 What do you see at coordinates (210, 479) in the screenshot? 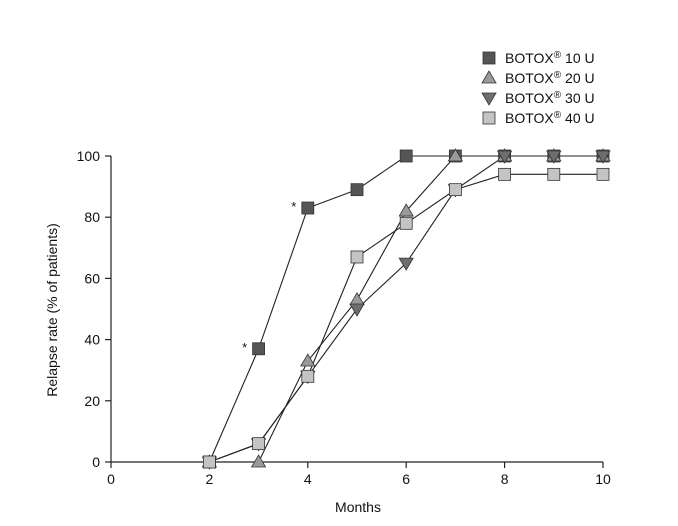
I see `x-tick-label: 2` at bounding box center [210, 479].